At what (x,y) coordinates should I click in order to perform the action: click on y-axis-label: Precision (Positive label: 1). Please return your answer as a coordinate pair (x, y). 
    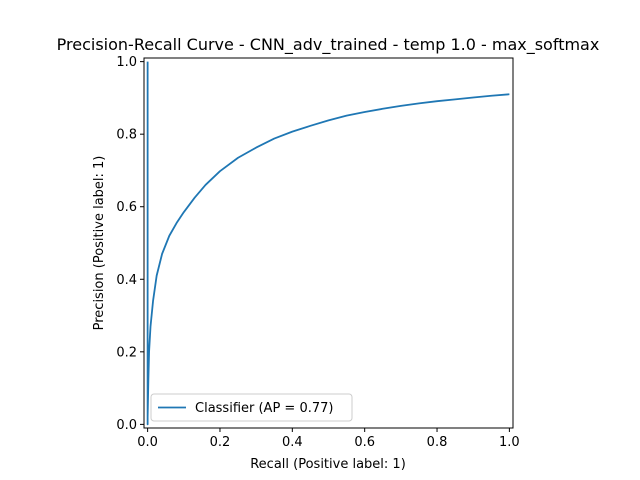
    Looking at the image, I should click on (99, 243).